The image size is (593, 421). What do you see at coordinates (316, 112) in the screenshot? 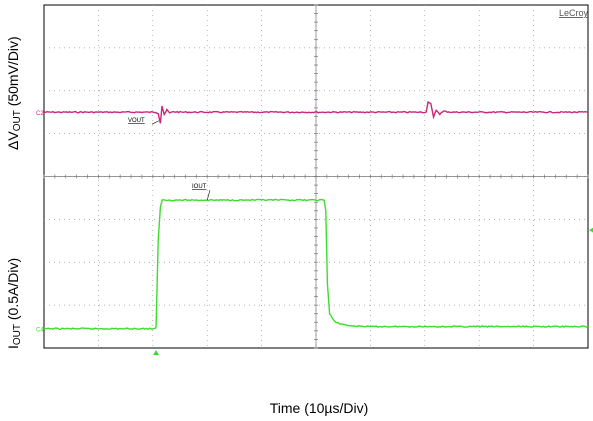
I see `trace-vout` at bounding box center [316, 112].